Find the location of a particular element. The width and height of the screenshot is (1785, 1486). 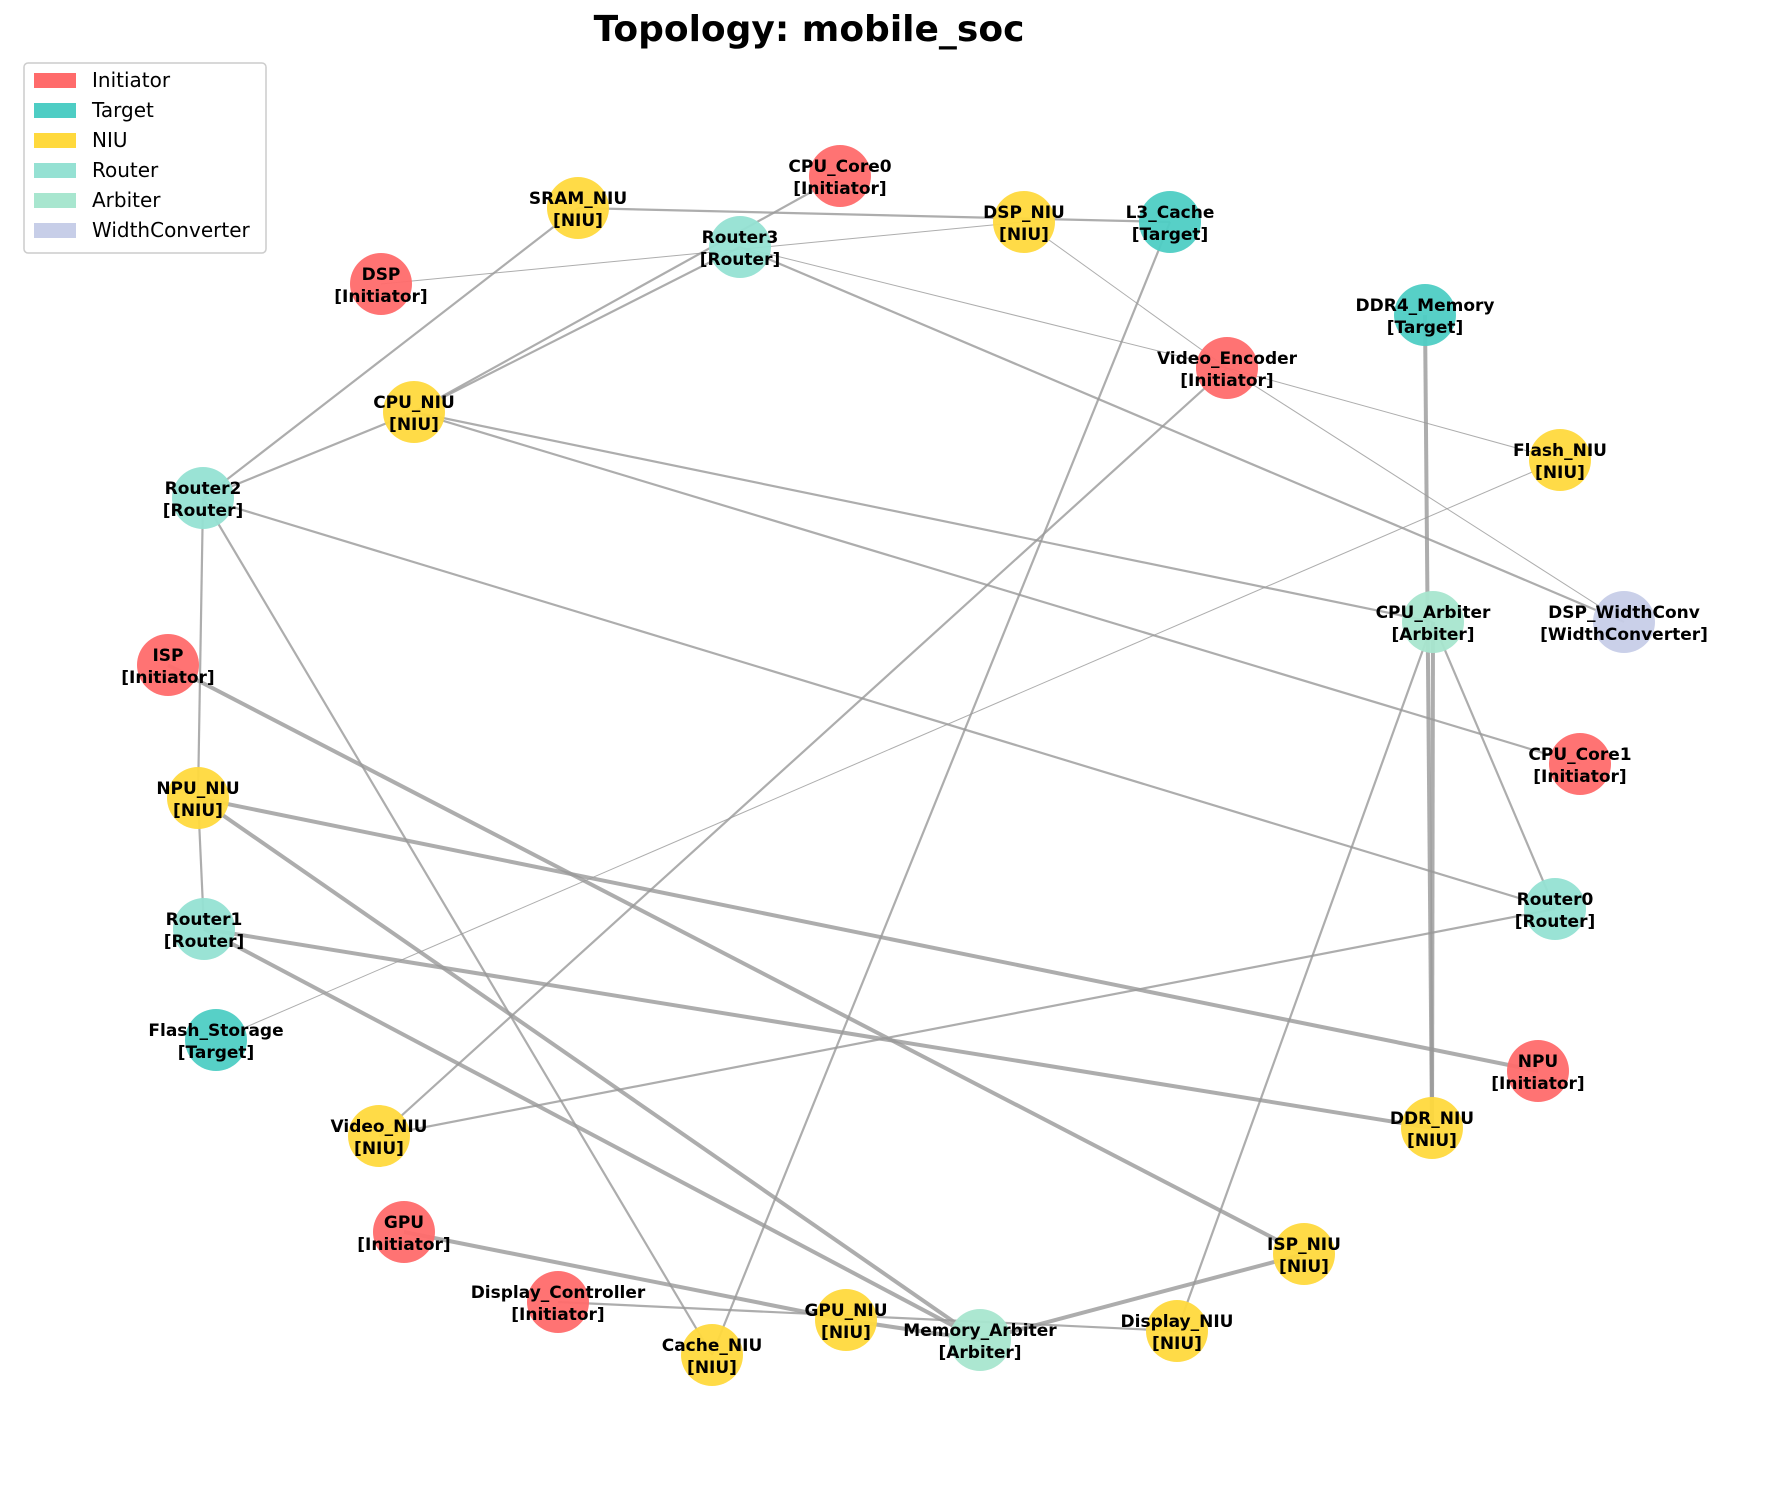

node-name-label: ISP_NIU is located at coordinates (1304, 1245).